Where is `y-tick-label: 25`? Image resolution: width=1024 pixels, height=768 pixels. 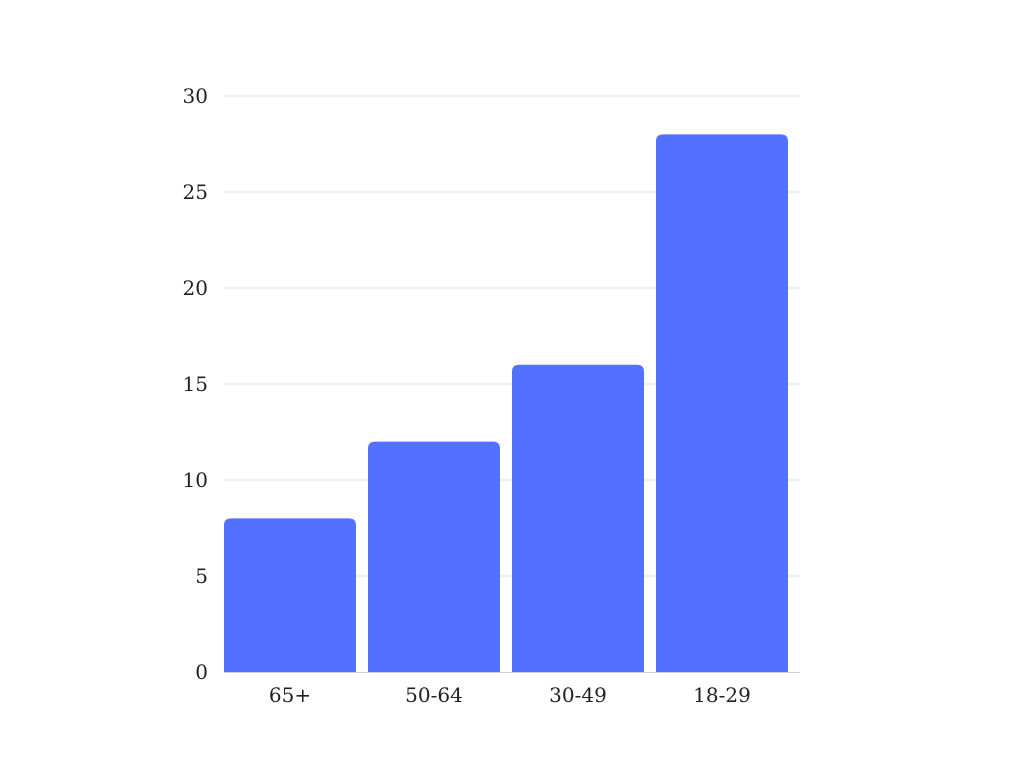
y-tick-label: 25 is located at coordinates (195, 192).